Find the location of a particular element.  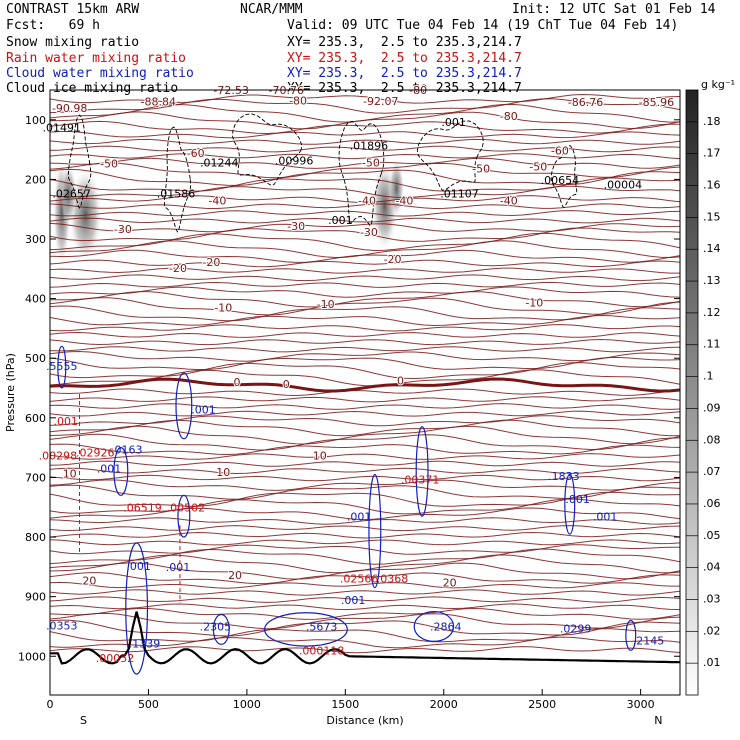

y-tick-label: 200 is located at coordinates (35, 179).